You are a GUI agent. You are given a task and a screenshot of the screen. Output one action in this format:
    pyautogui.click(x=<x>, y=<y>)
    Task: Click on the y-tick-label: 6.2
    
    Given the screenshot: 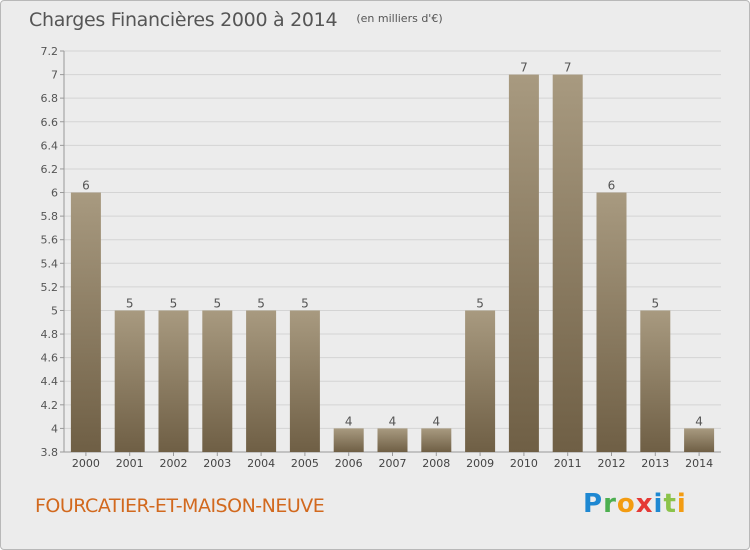 What is the action you would take?
    pyautogui.click(x=50, y=169)
    